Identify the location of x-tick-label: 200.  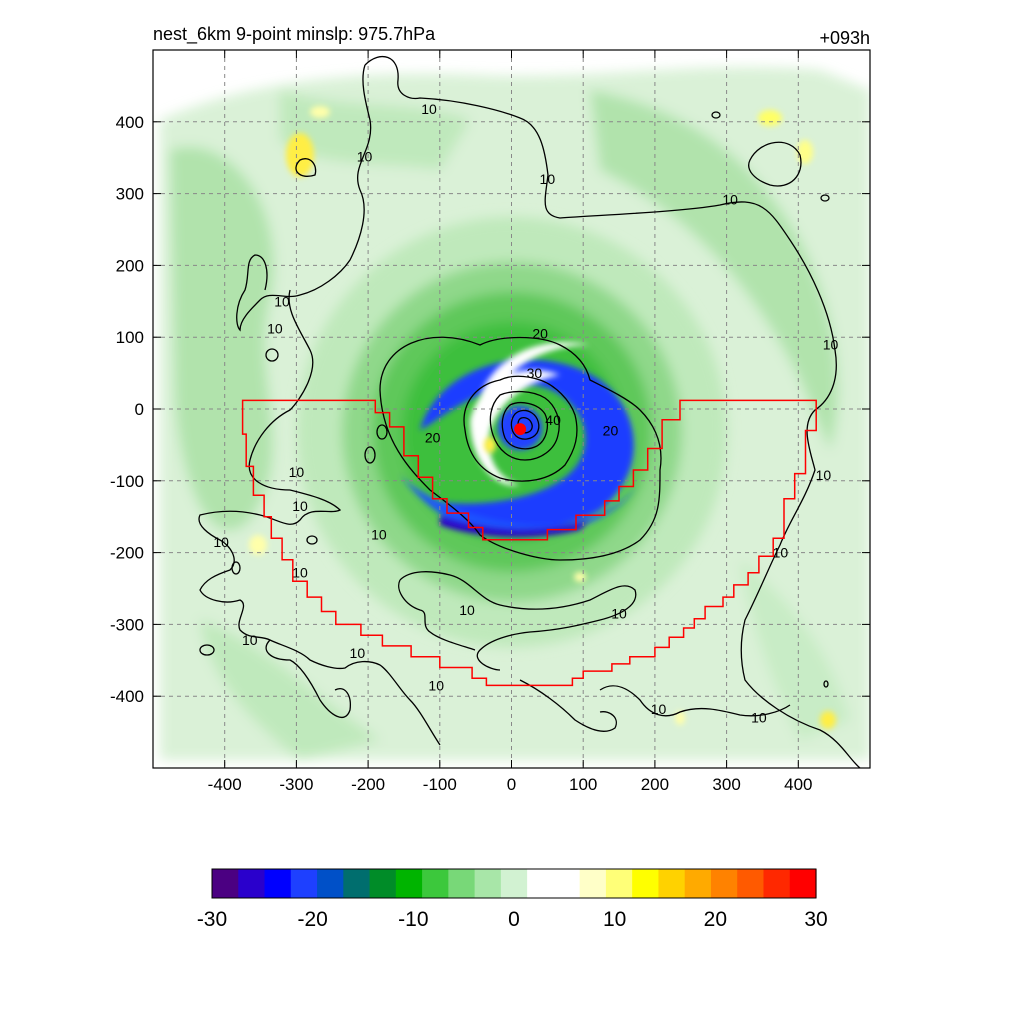
(655, 784).